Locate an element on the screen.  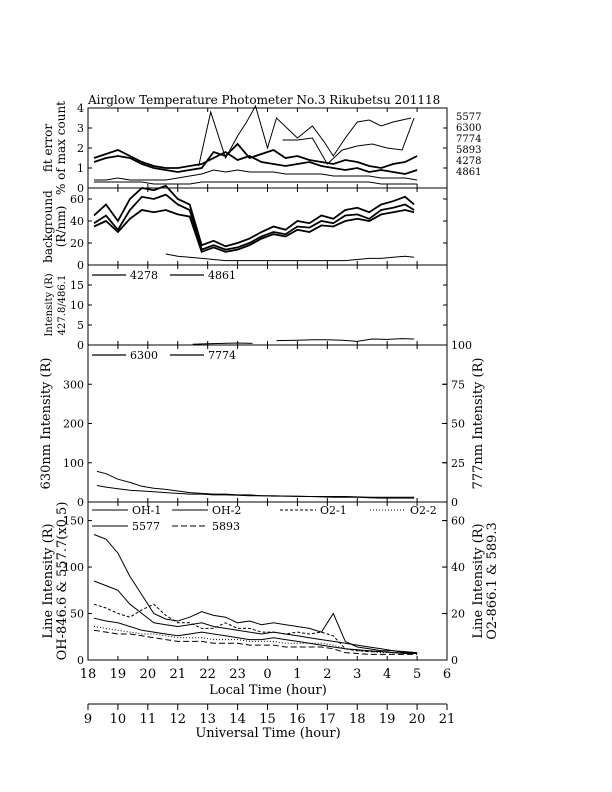
y-tick-label: 1 is located at coordinates (80, 168).